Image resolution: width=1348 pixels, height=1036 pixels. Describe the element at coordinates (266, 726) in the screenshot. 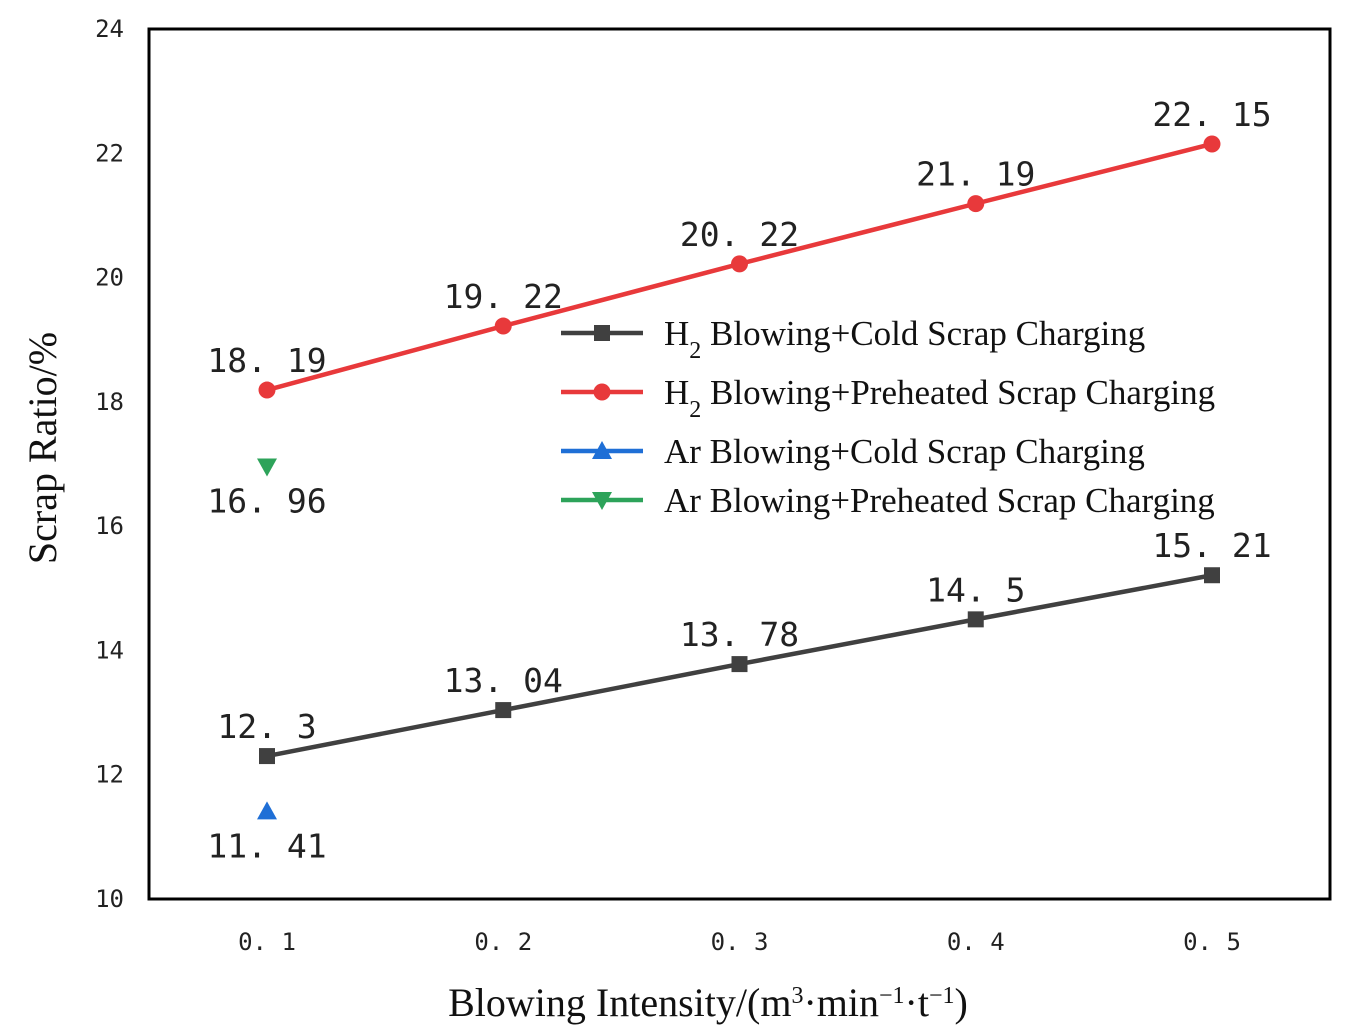

I see `data-label: 12. 3` at that location.